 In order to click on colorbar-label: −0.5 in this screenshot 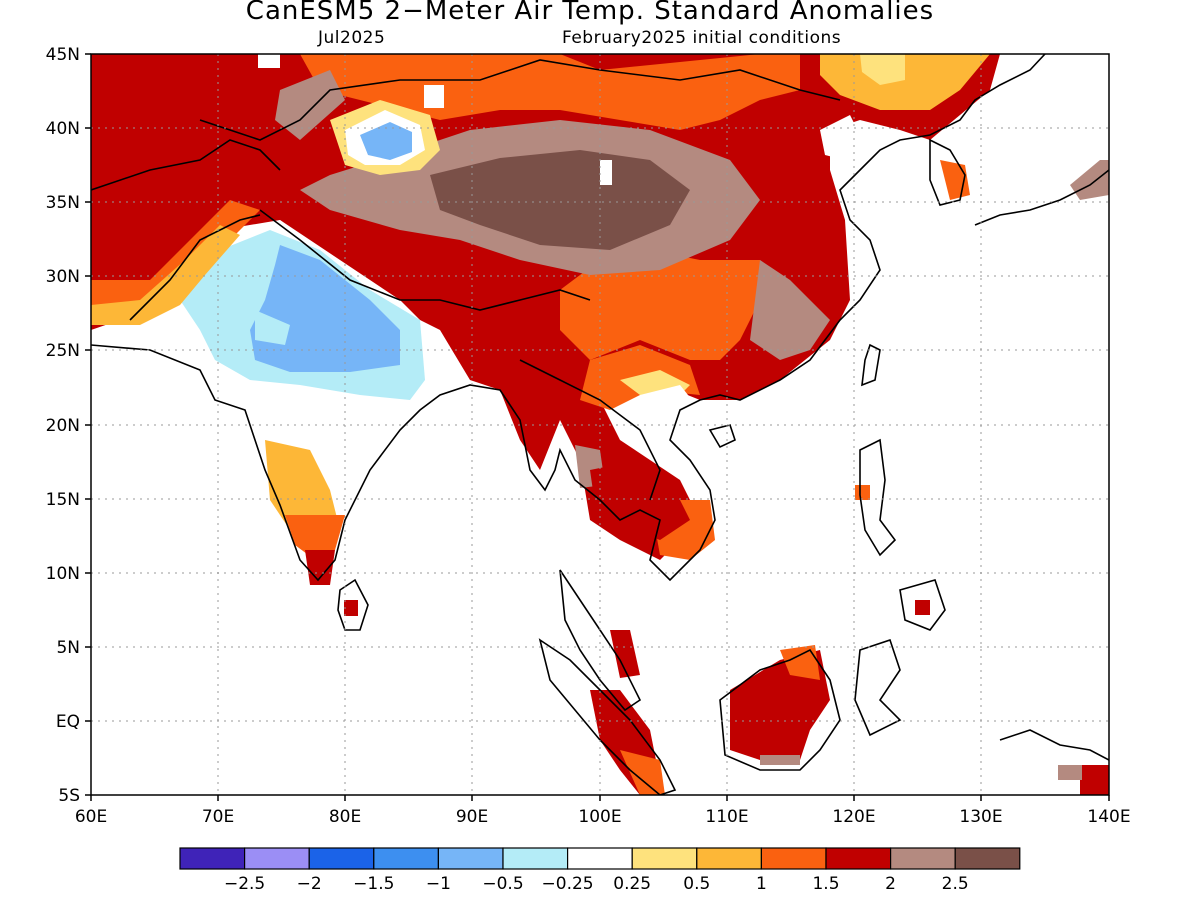, I will do `click(502, 884)`.